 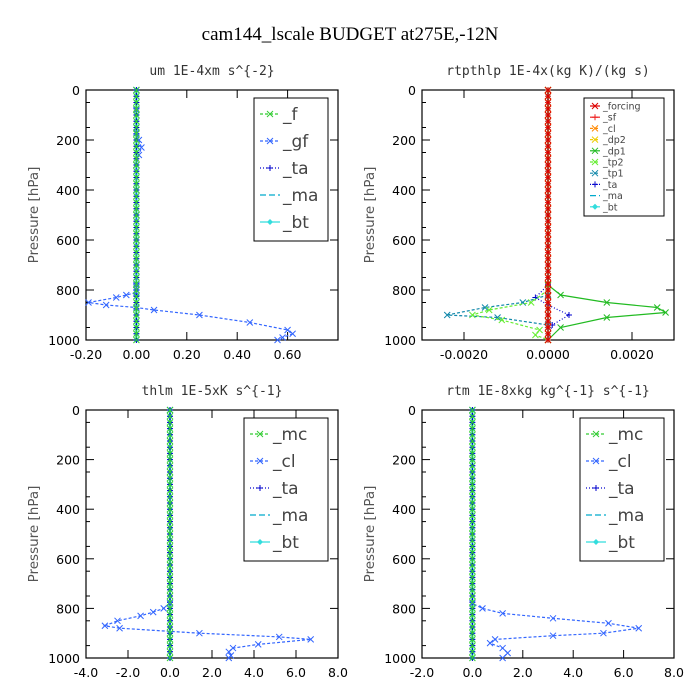 I want to click on x-tick-label: 2.0, so click(x=523, y=672).